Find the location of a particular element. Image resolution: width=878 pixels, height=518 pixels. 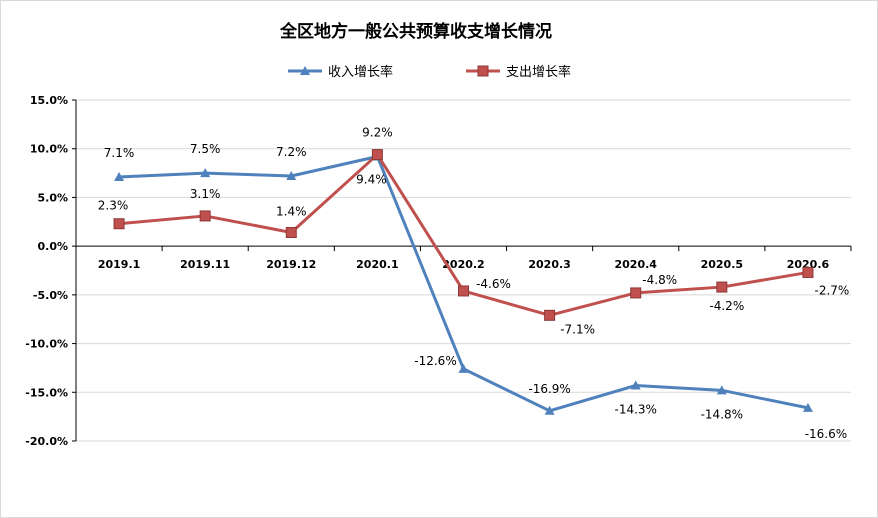

data-label: -16.9% is located at coordinates (549, 389).